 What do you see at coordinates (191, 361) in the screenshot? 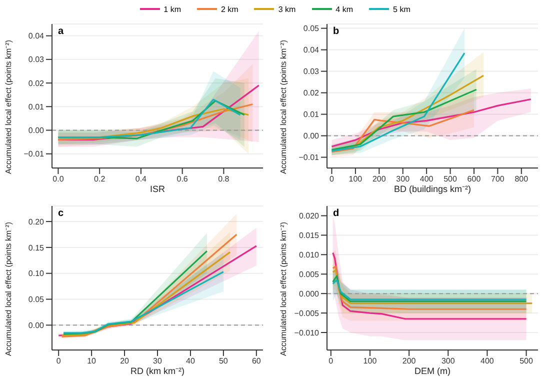
I see `x-tick-label: 40` at bounding box center [191, 361].